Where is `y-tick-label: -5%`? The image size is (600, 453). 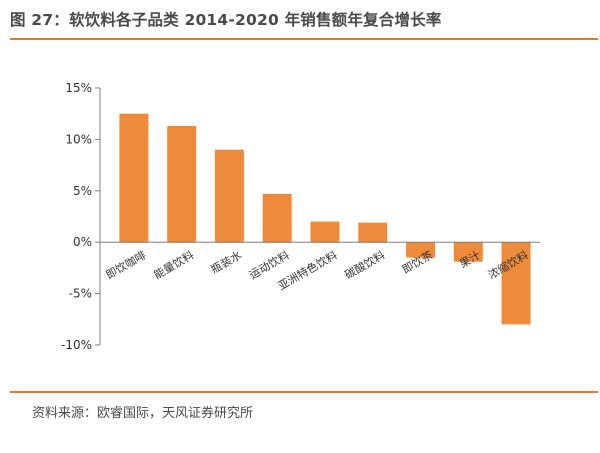
y-tick-label: -5% is located at coordinates (80, 294).